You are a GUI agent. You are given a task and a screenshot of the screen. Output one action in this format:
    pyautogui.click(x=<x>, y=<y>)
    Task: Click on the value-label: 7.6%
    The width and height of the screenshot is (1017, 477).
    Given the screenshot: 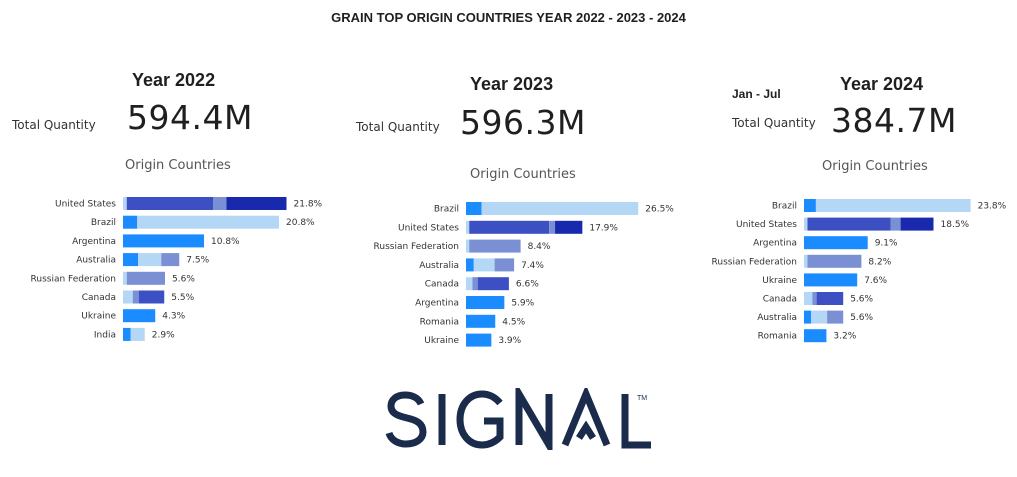 What is the action you would take?
    pyautogui.click(x=875, y=281)
    